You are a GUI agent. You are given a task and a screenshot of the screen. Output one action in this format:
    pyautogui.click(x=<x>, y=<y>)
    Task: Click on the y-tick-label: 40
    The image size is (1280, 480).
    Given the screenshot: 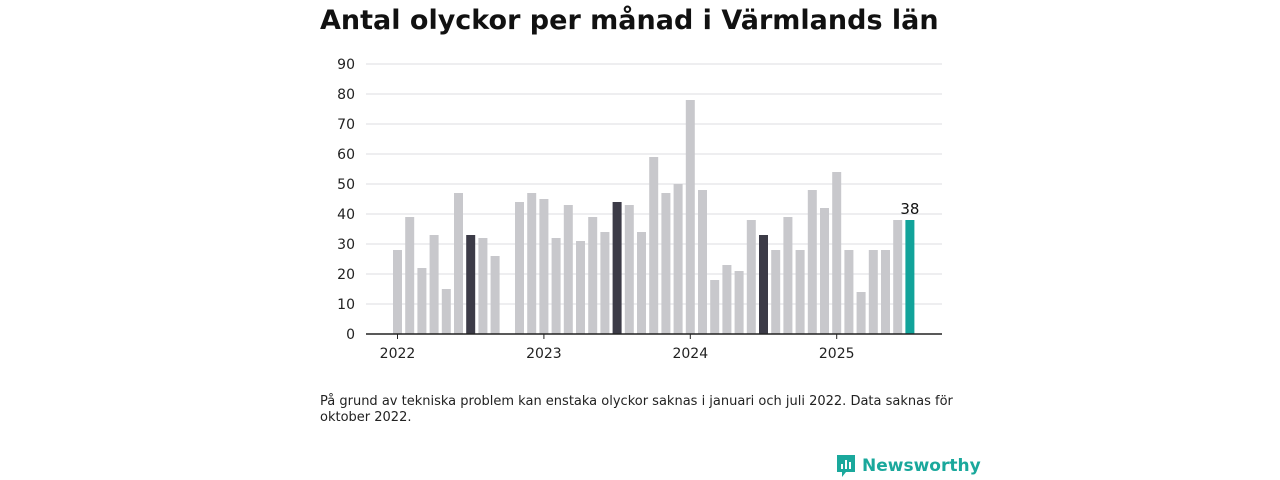 What is the action you would take?
    pyautogui.click(x=346, y=215)
    